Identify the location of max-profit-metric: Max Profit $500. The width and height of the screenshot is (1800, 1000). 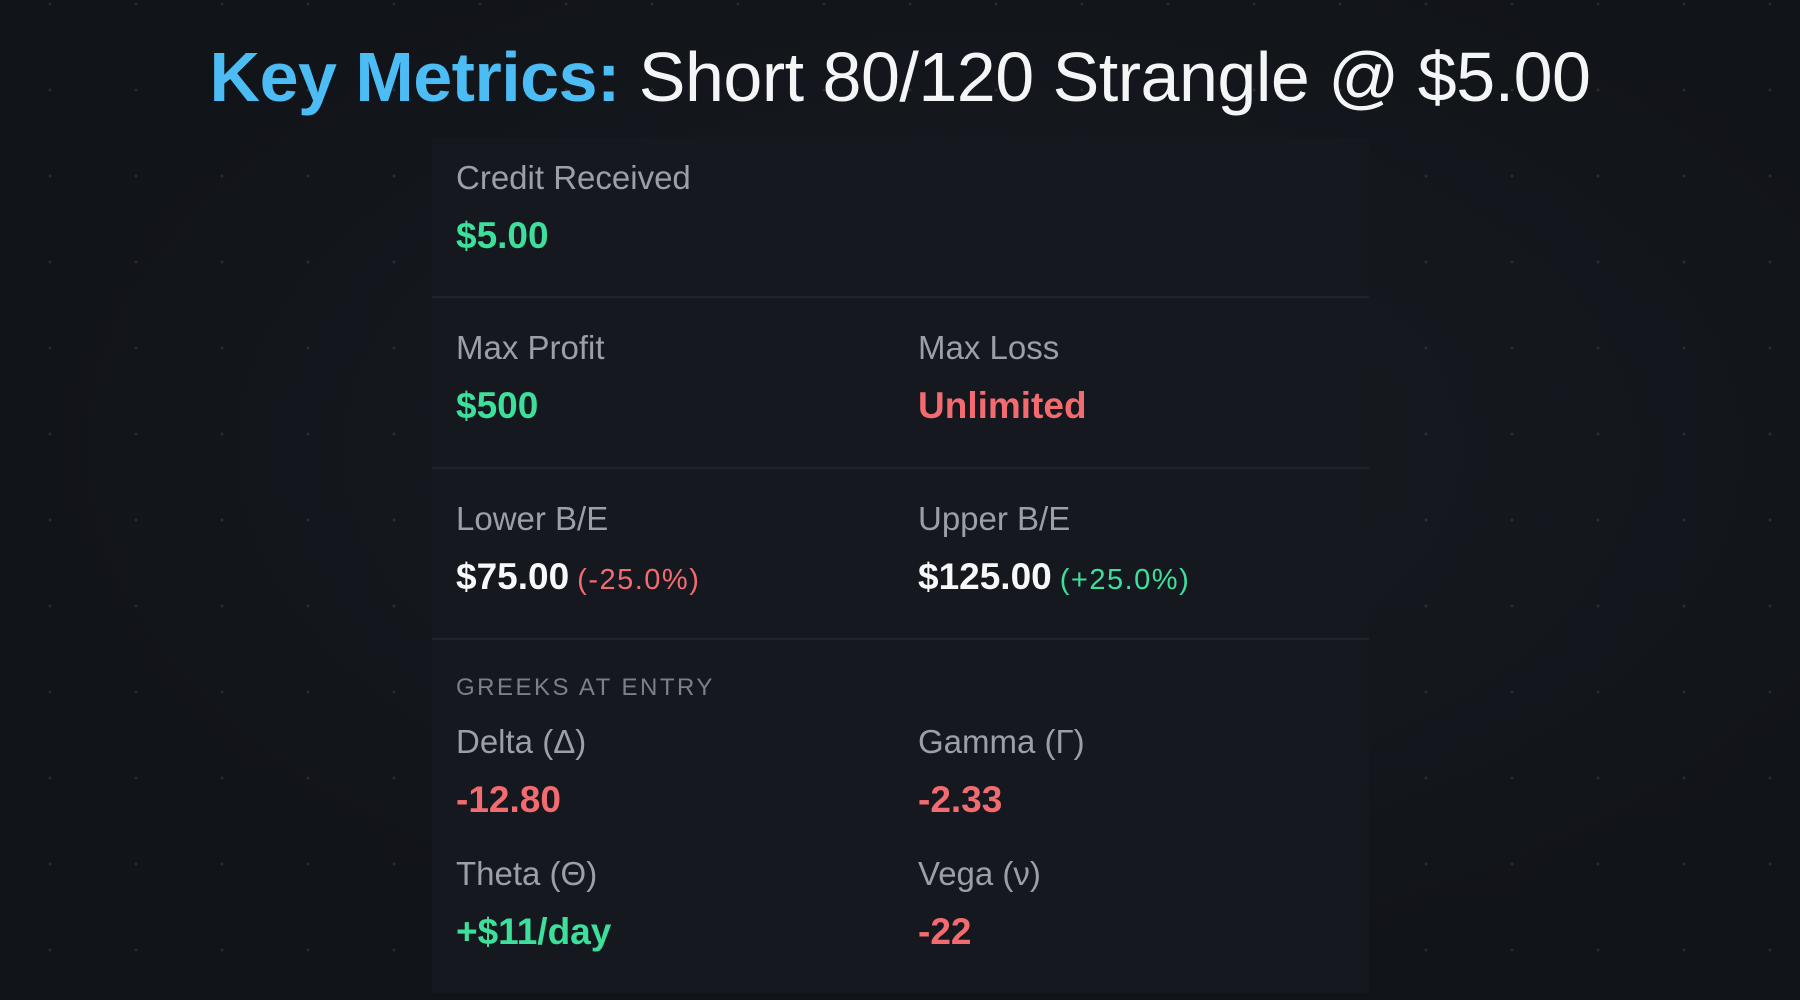
(530, 378).